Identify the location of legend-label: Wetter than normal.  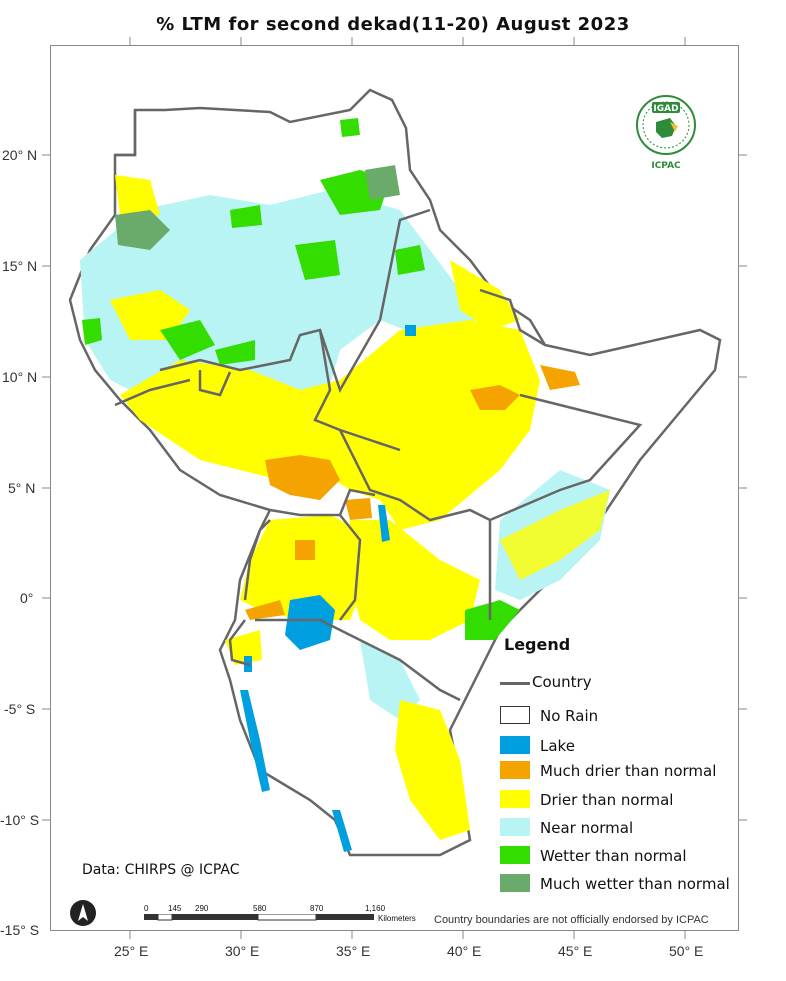
(613, 856).